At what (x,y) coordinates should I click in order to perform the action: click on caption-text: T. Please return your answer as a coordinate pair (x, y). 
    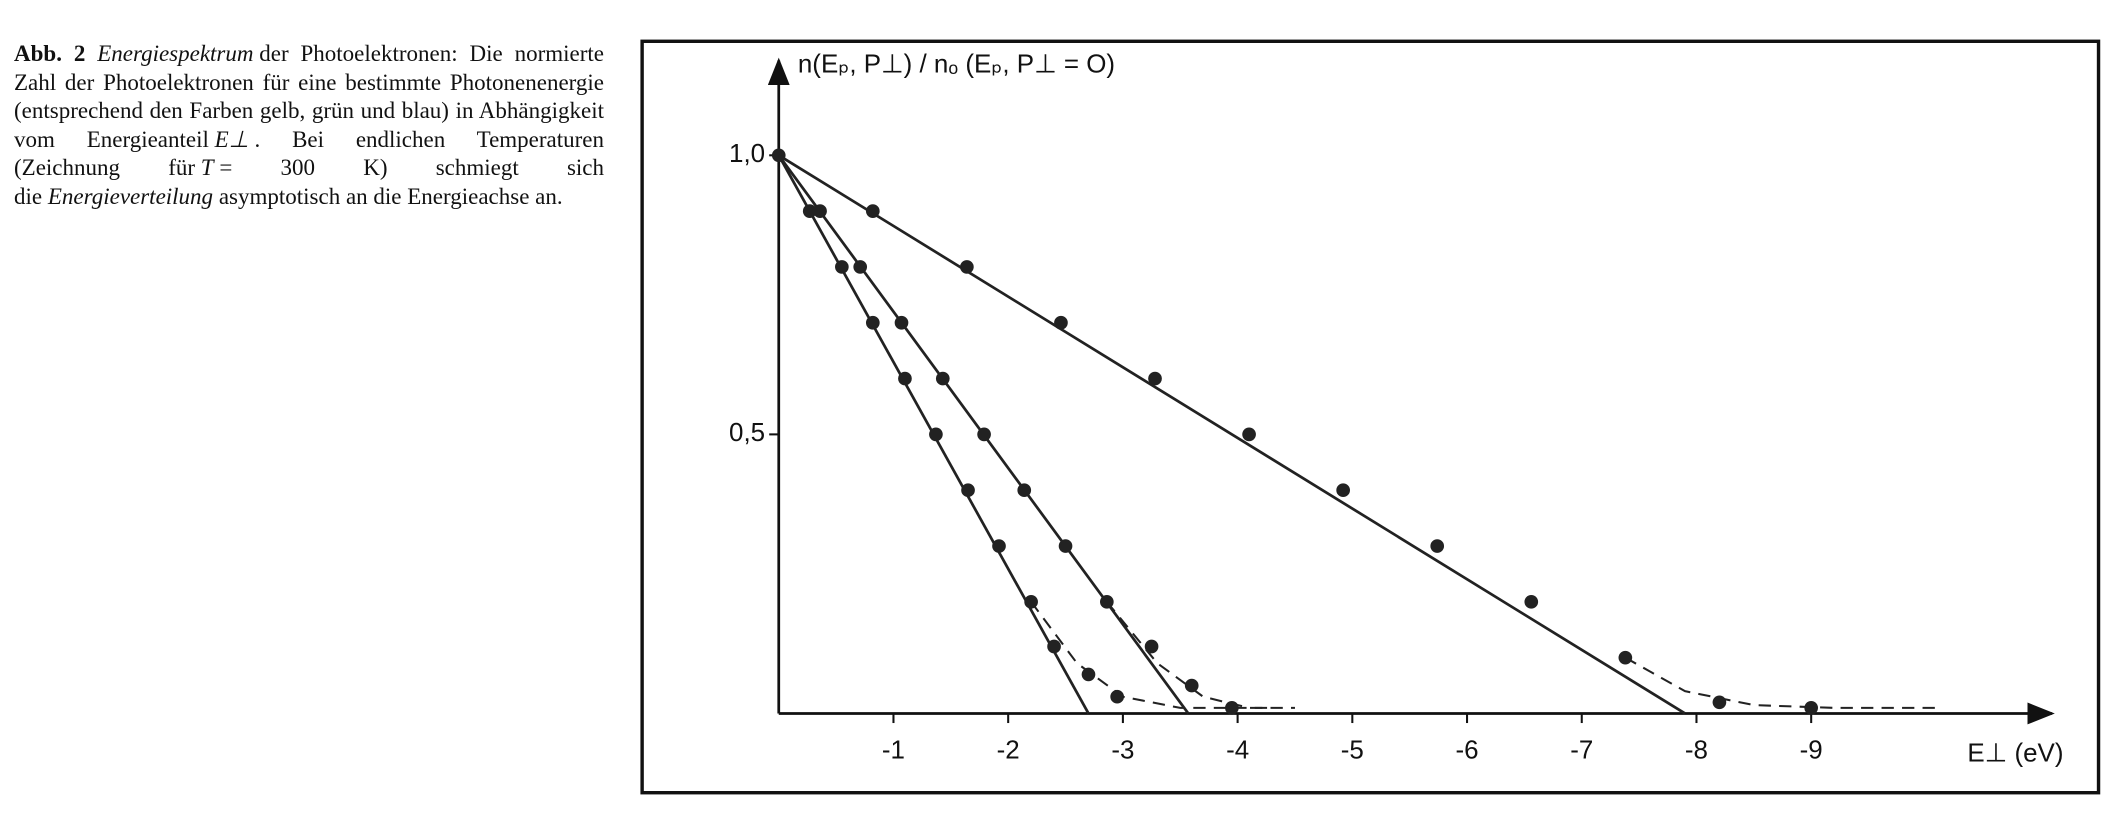
    Looking at the image, I should click on (207, 167).